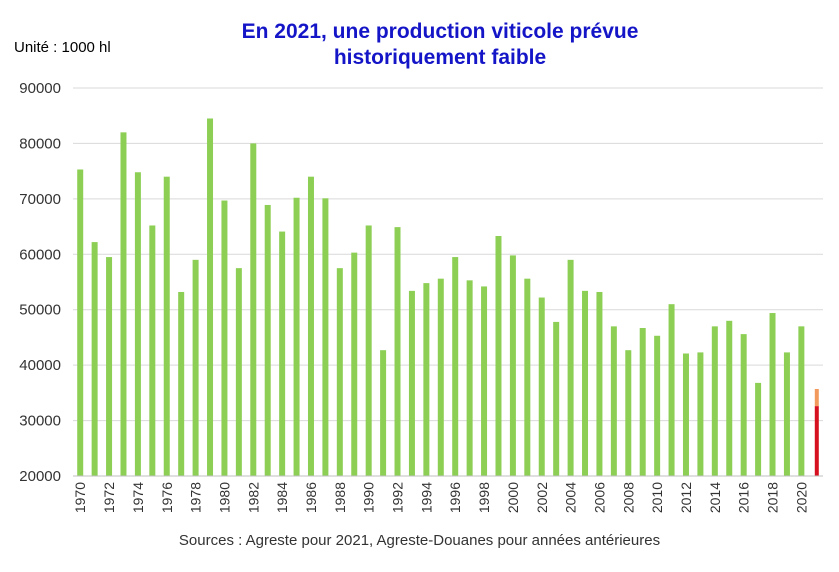  What do you see at coordinates (455, 366) in the screenshot?
I see `bar-1996` at bounding box center [455, 366].